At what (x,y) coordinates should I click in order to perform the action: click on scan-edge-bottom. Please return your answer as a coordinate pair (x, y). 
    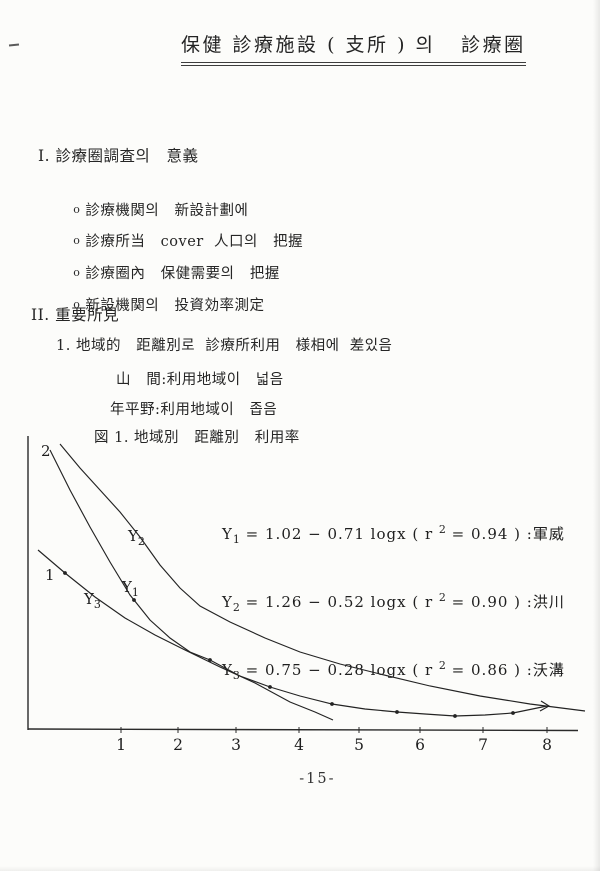
    Looking at the image, I should click on (300, 868).